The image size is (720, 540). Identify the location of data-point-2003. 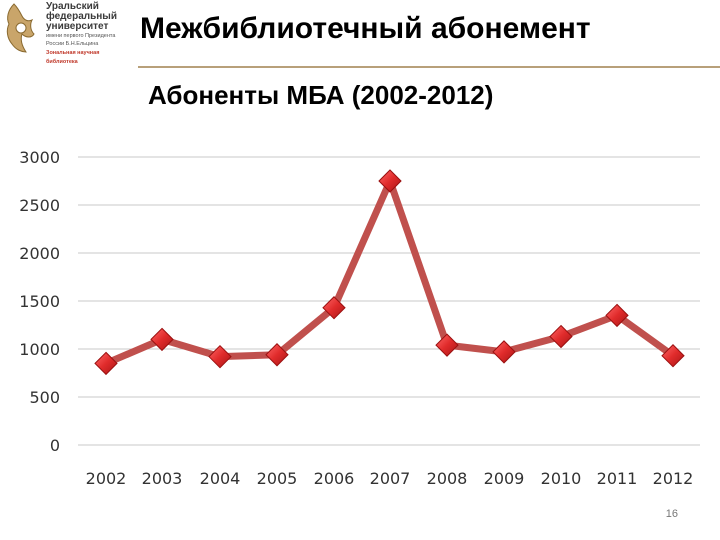
(162, 339).